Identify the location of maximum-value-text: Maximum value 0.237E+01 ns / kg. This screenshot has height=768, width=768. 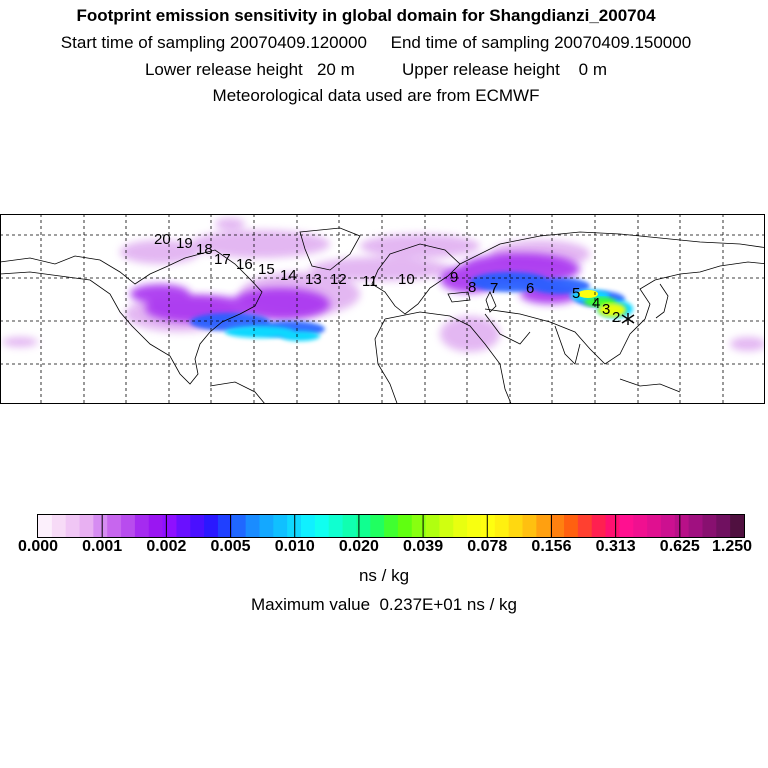
(384, 604).